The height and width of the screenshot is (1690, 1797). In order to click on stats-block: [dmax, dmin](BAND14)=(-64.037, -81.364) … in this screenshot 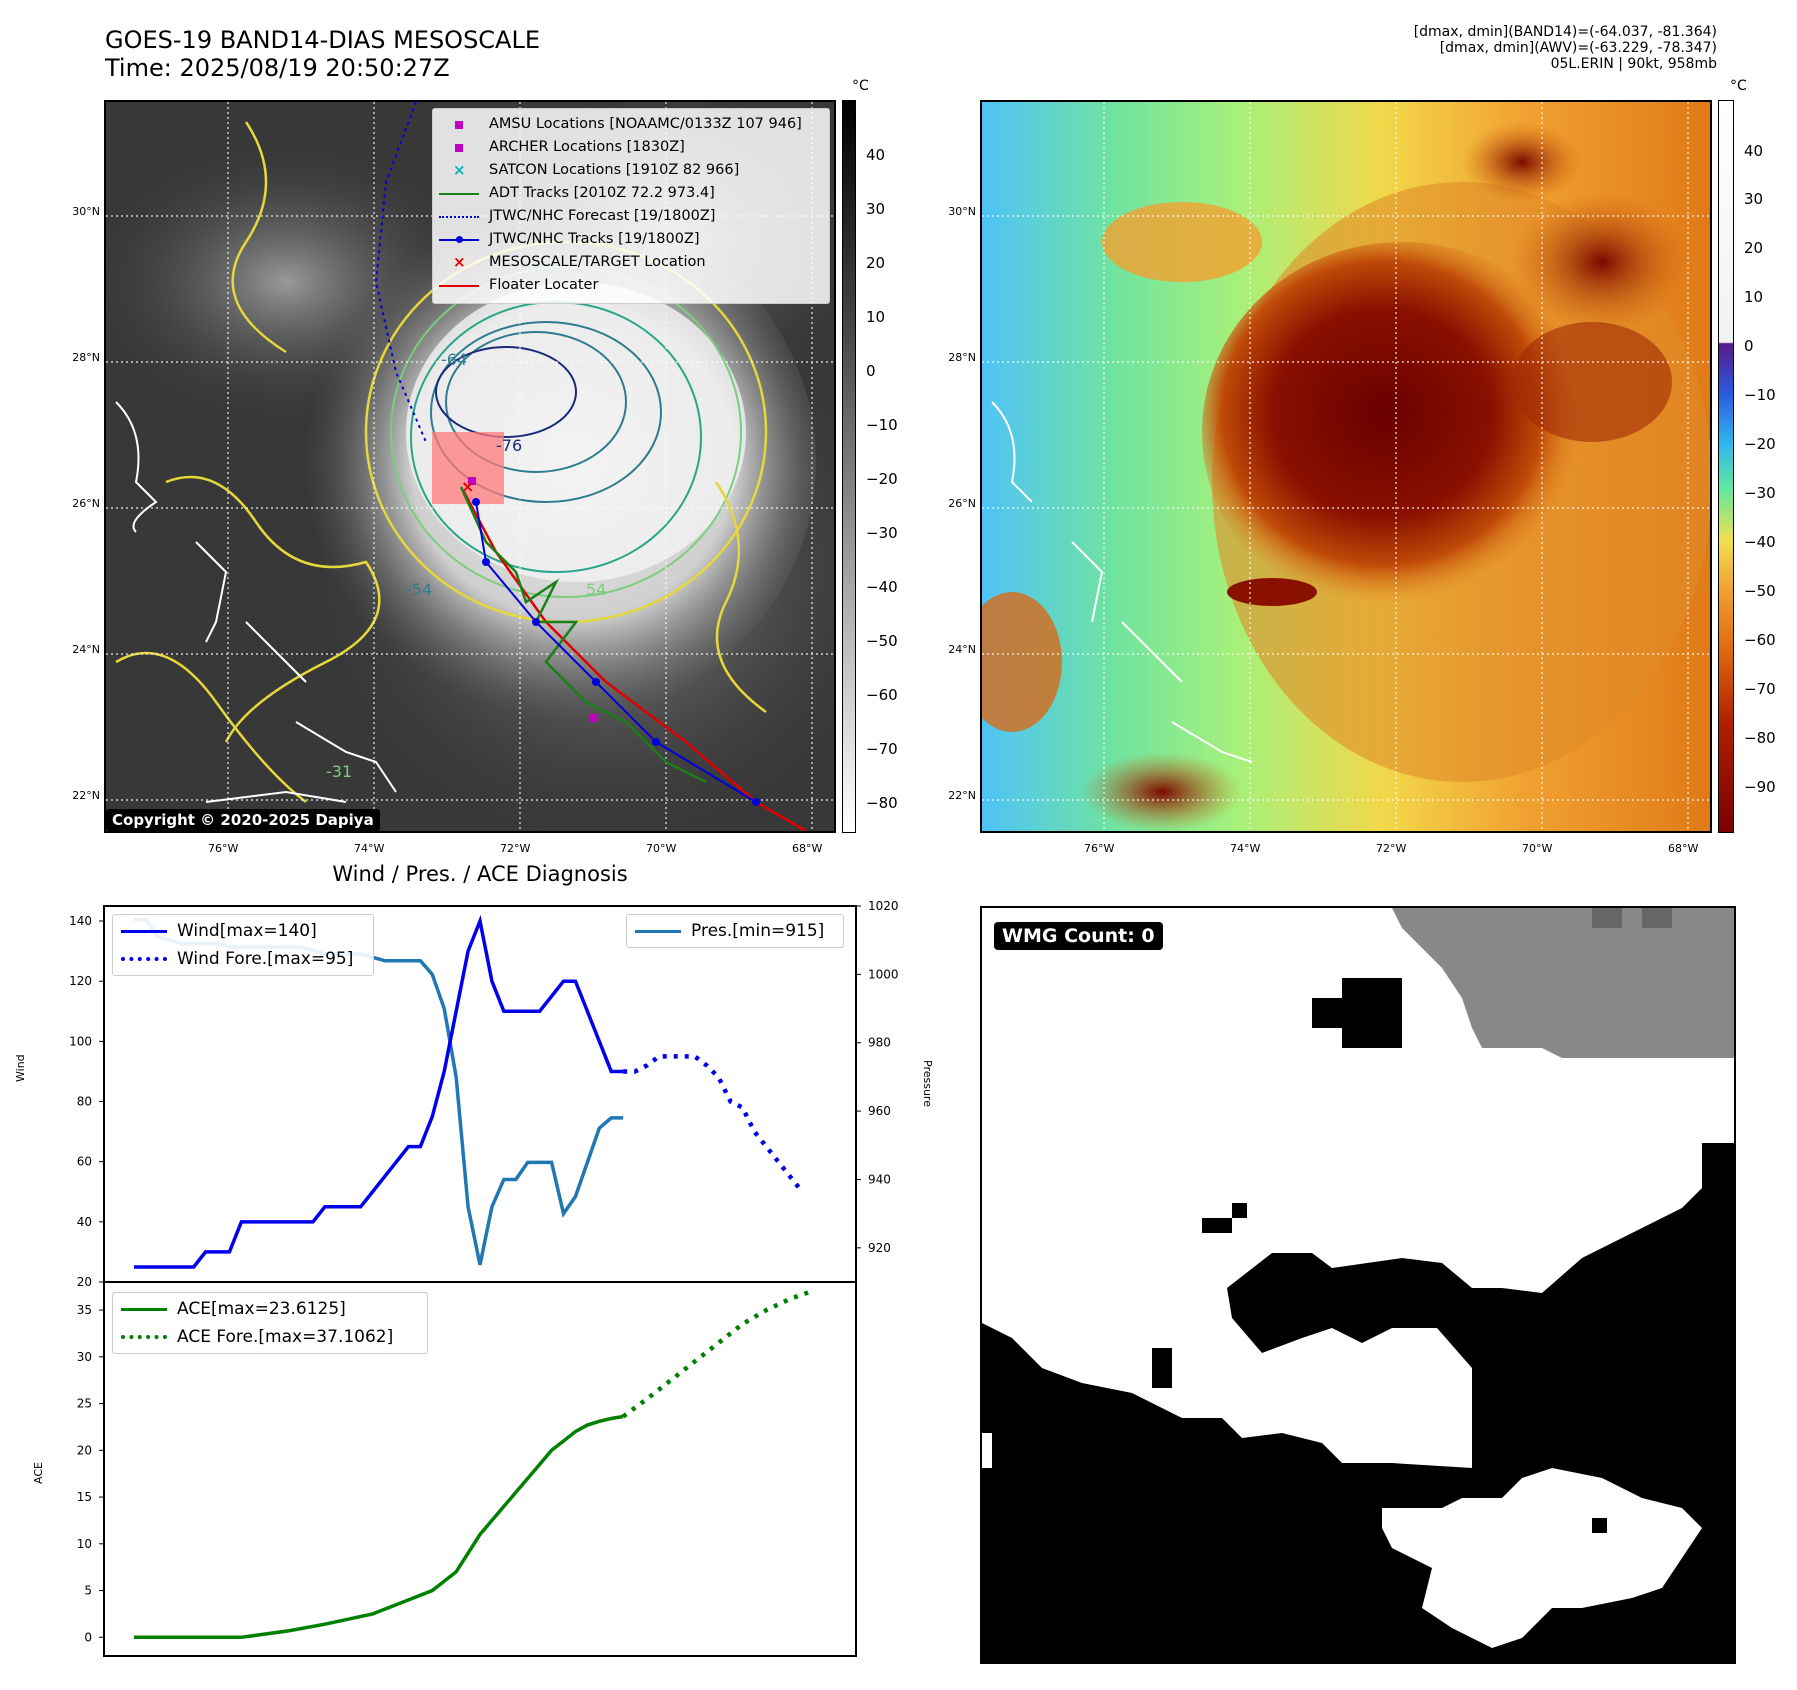, I will do `click(1565, 48)`.